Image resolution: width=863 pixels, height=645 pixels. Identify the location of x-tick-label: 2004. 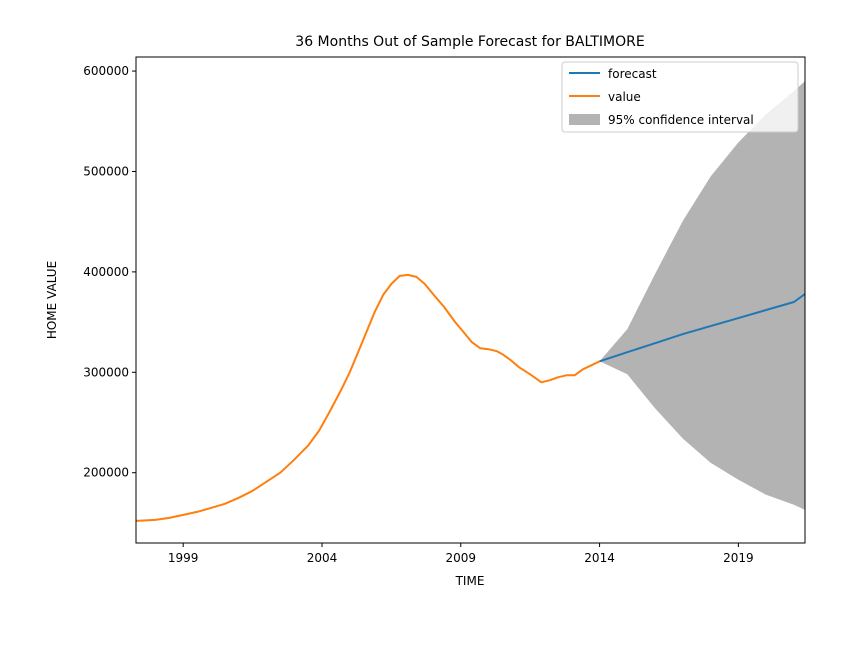
(322, 558).